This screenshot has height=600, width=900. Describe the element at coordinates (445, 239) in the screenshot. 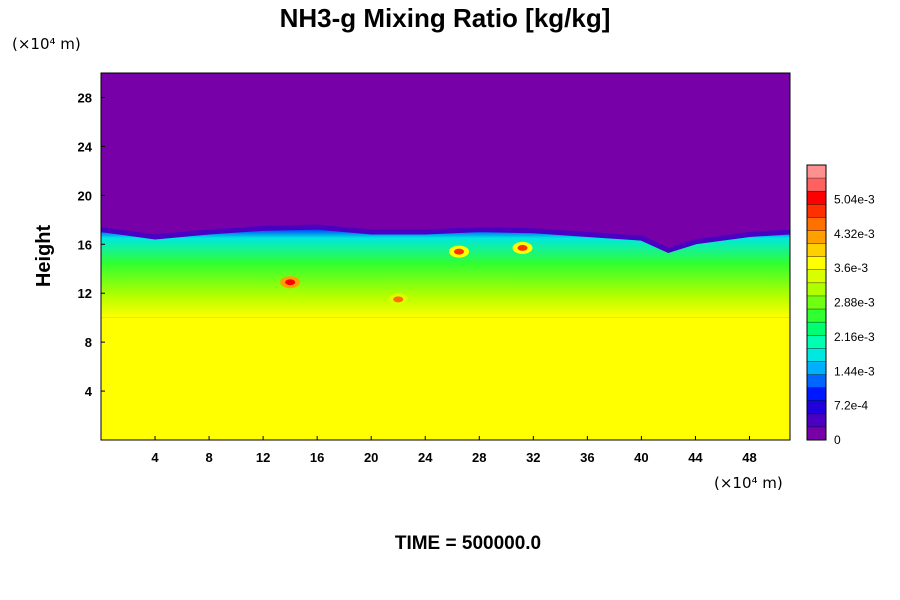

I see `mixed-layer-edge` at that location.